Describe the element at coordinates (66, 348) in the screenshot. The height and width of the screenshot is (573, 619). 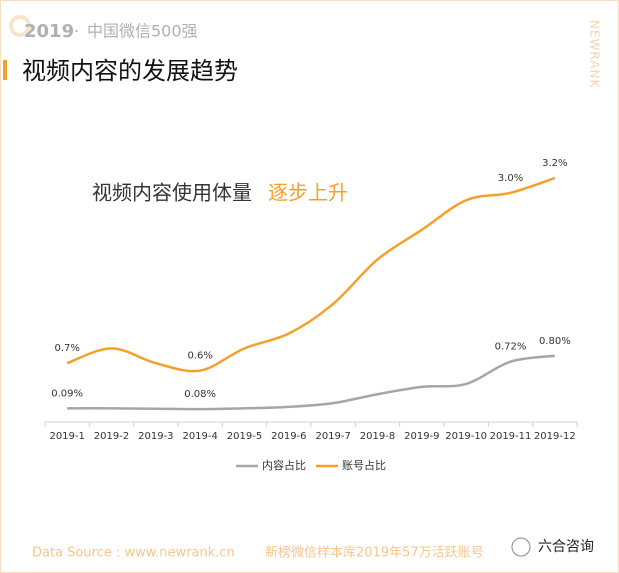
I see `data-label: 0.7%` at that location.